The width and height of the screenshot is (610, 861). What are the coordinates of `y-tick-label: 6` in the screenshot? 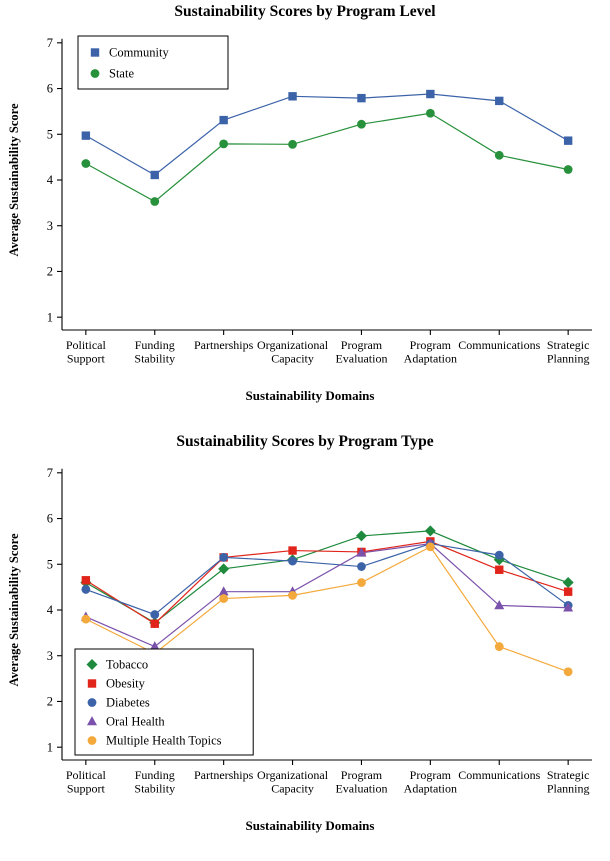 It's located at (50, 519).